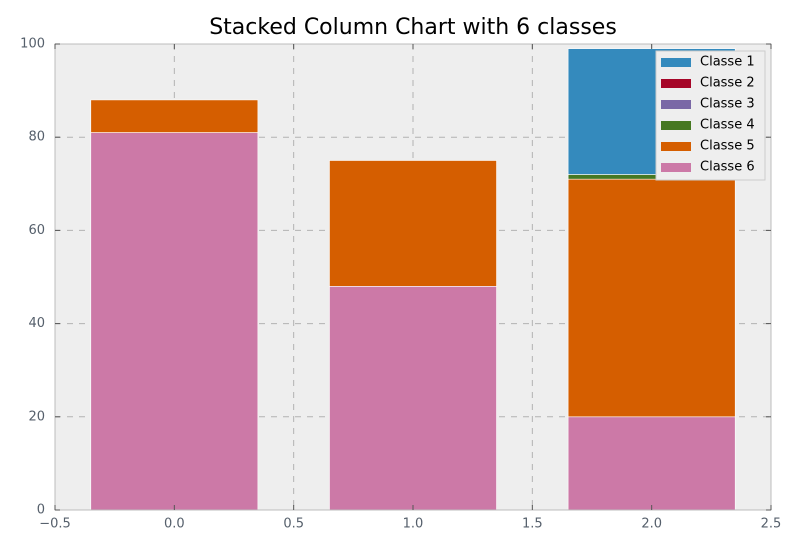 The width and height of the screenshot is (800, 550). I want to click on y-tick-label: 40, so click(36, 323).